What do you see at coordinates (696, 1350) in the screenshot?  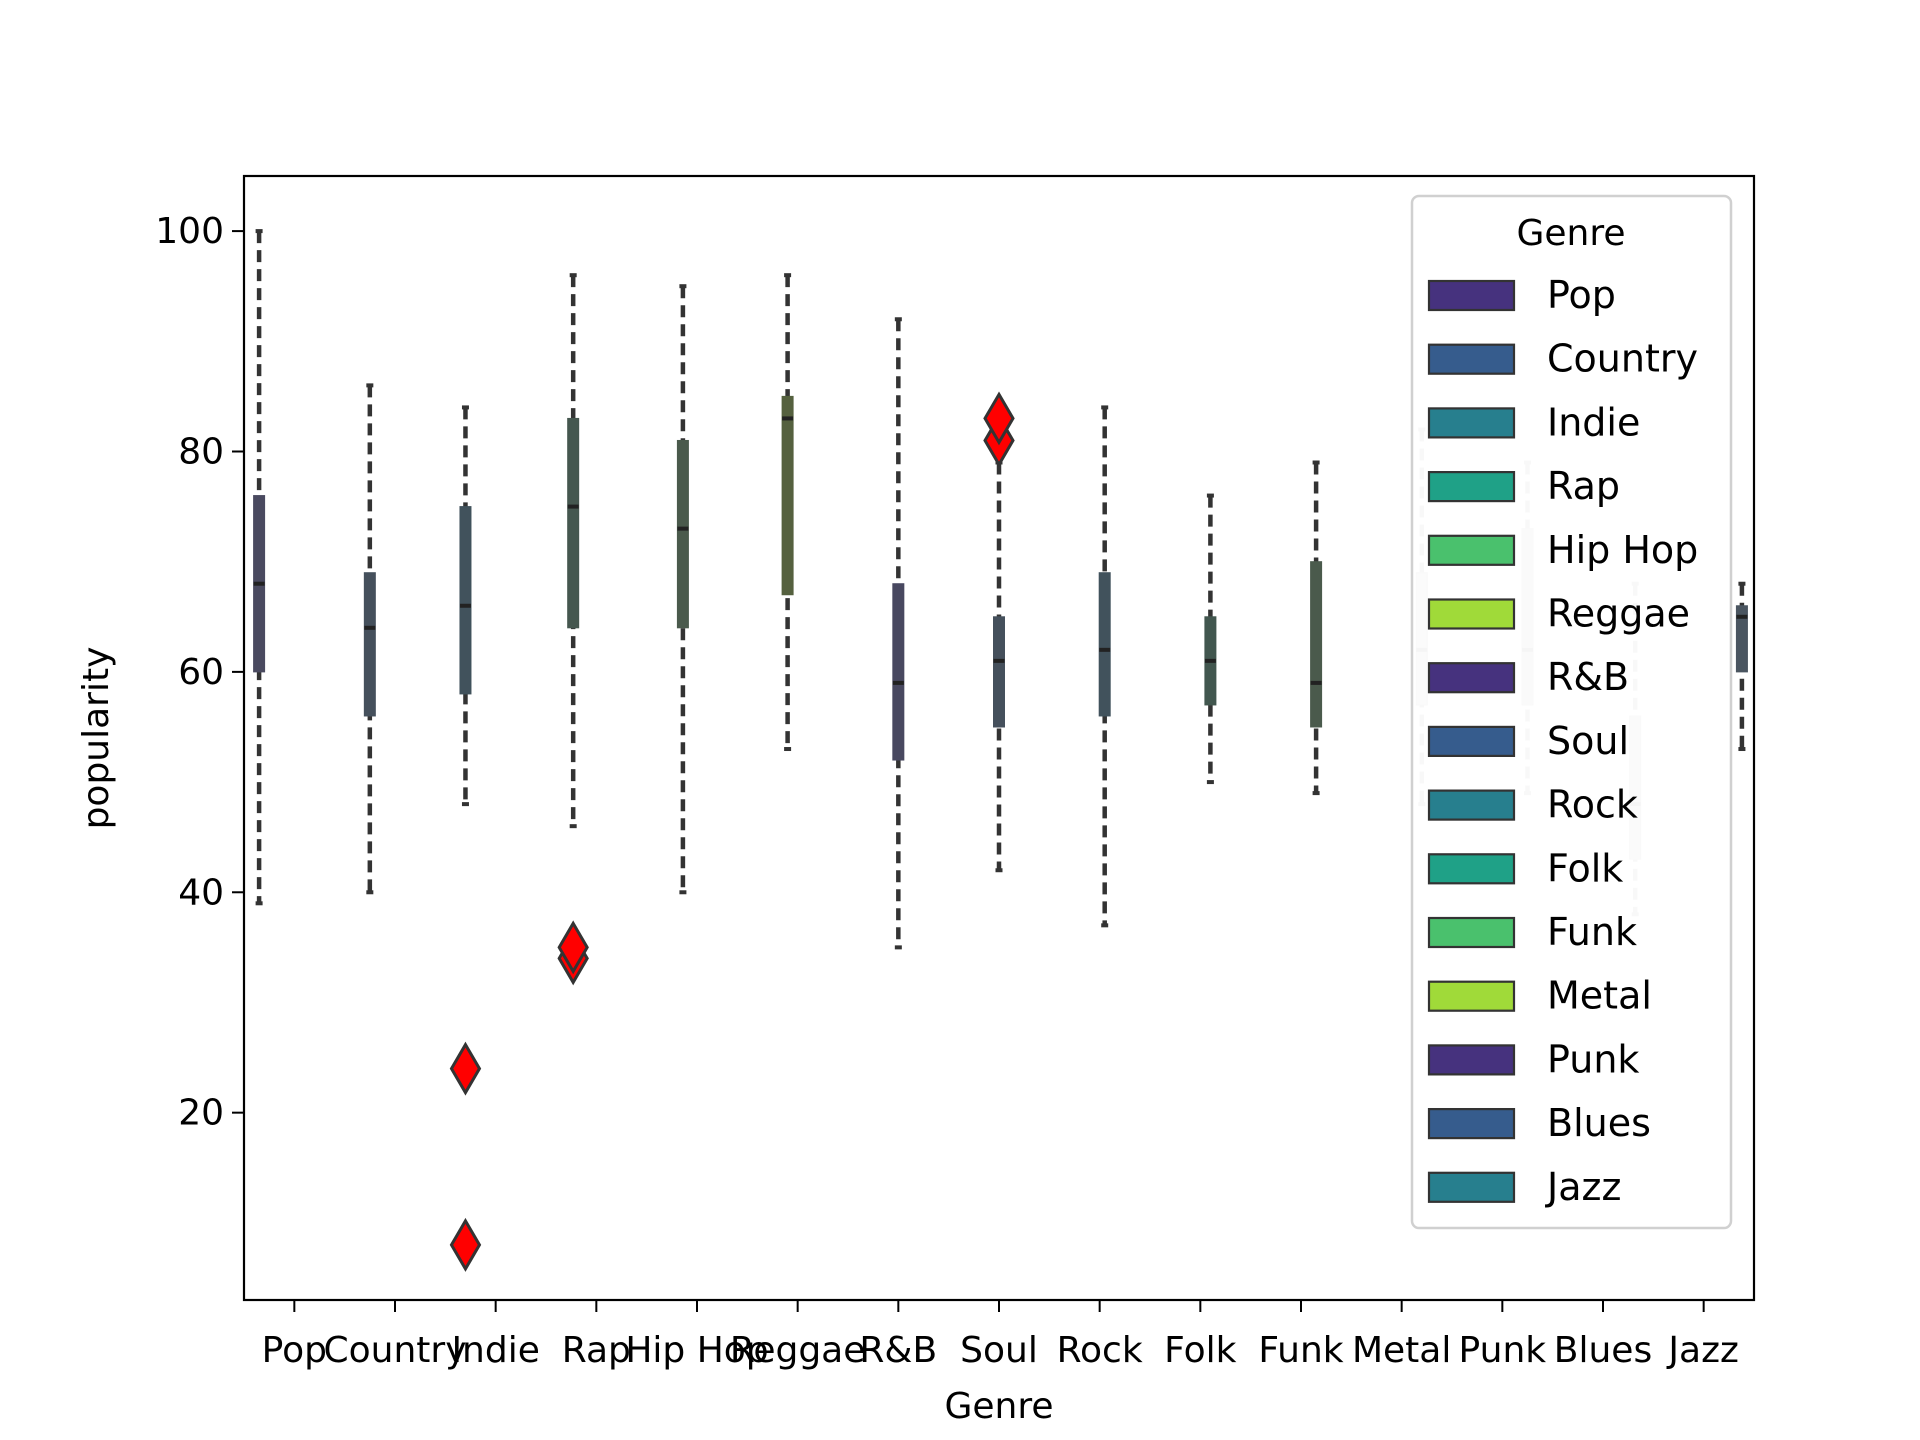 I see `x-tick-label: Hip Hop` at bounding box center [696, 1350].